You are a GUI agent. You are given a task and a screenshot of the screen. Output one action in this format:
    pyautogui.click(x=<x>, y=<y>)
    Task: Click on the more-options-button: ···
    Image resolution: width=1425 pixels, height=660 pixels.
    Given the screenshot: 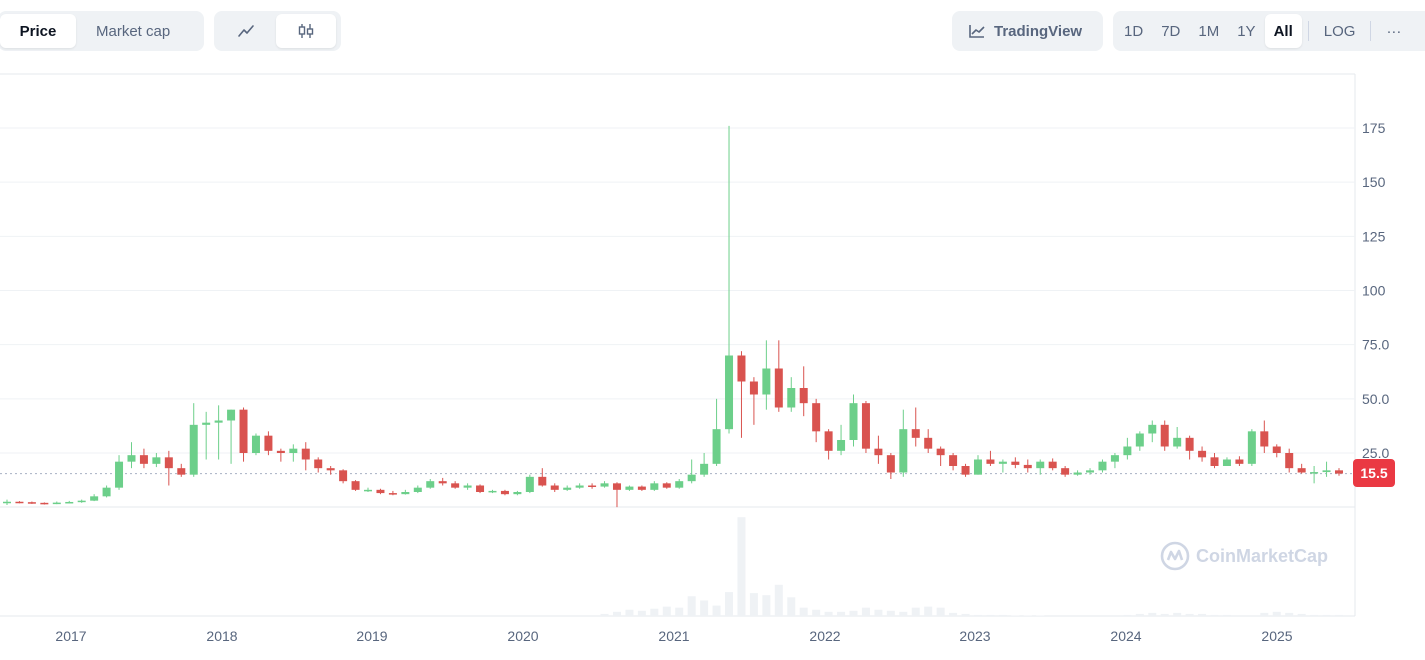 What is the action you would take?
    pyautogui.click(x=1394, y=31)
    